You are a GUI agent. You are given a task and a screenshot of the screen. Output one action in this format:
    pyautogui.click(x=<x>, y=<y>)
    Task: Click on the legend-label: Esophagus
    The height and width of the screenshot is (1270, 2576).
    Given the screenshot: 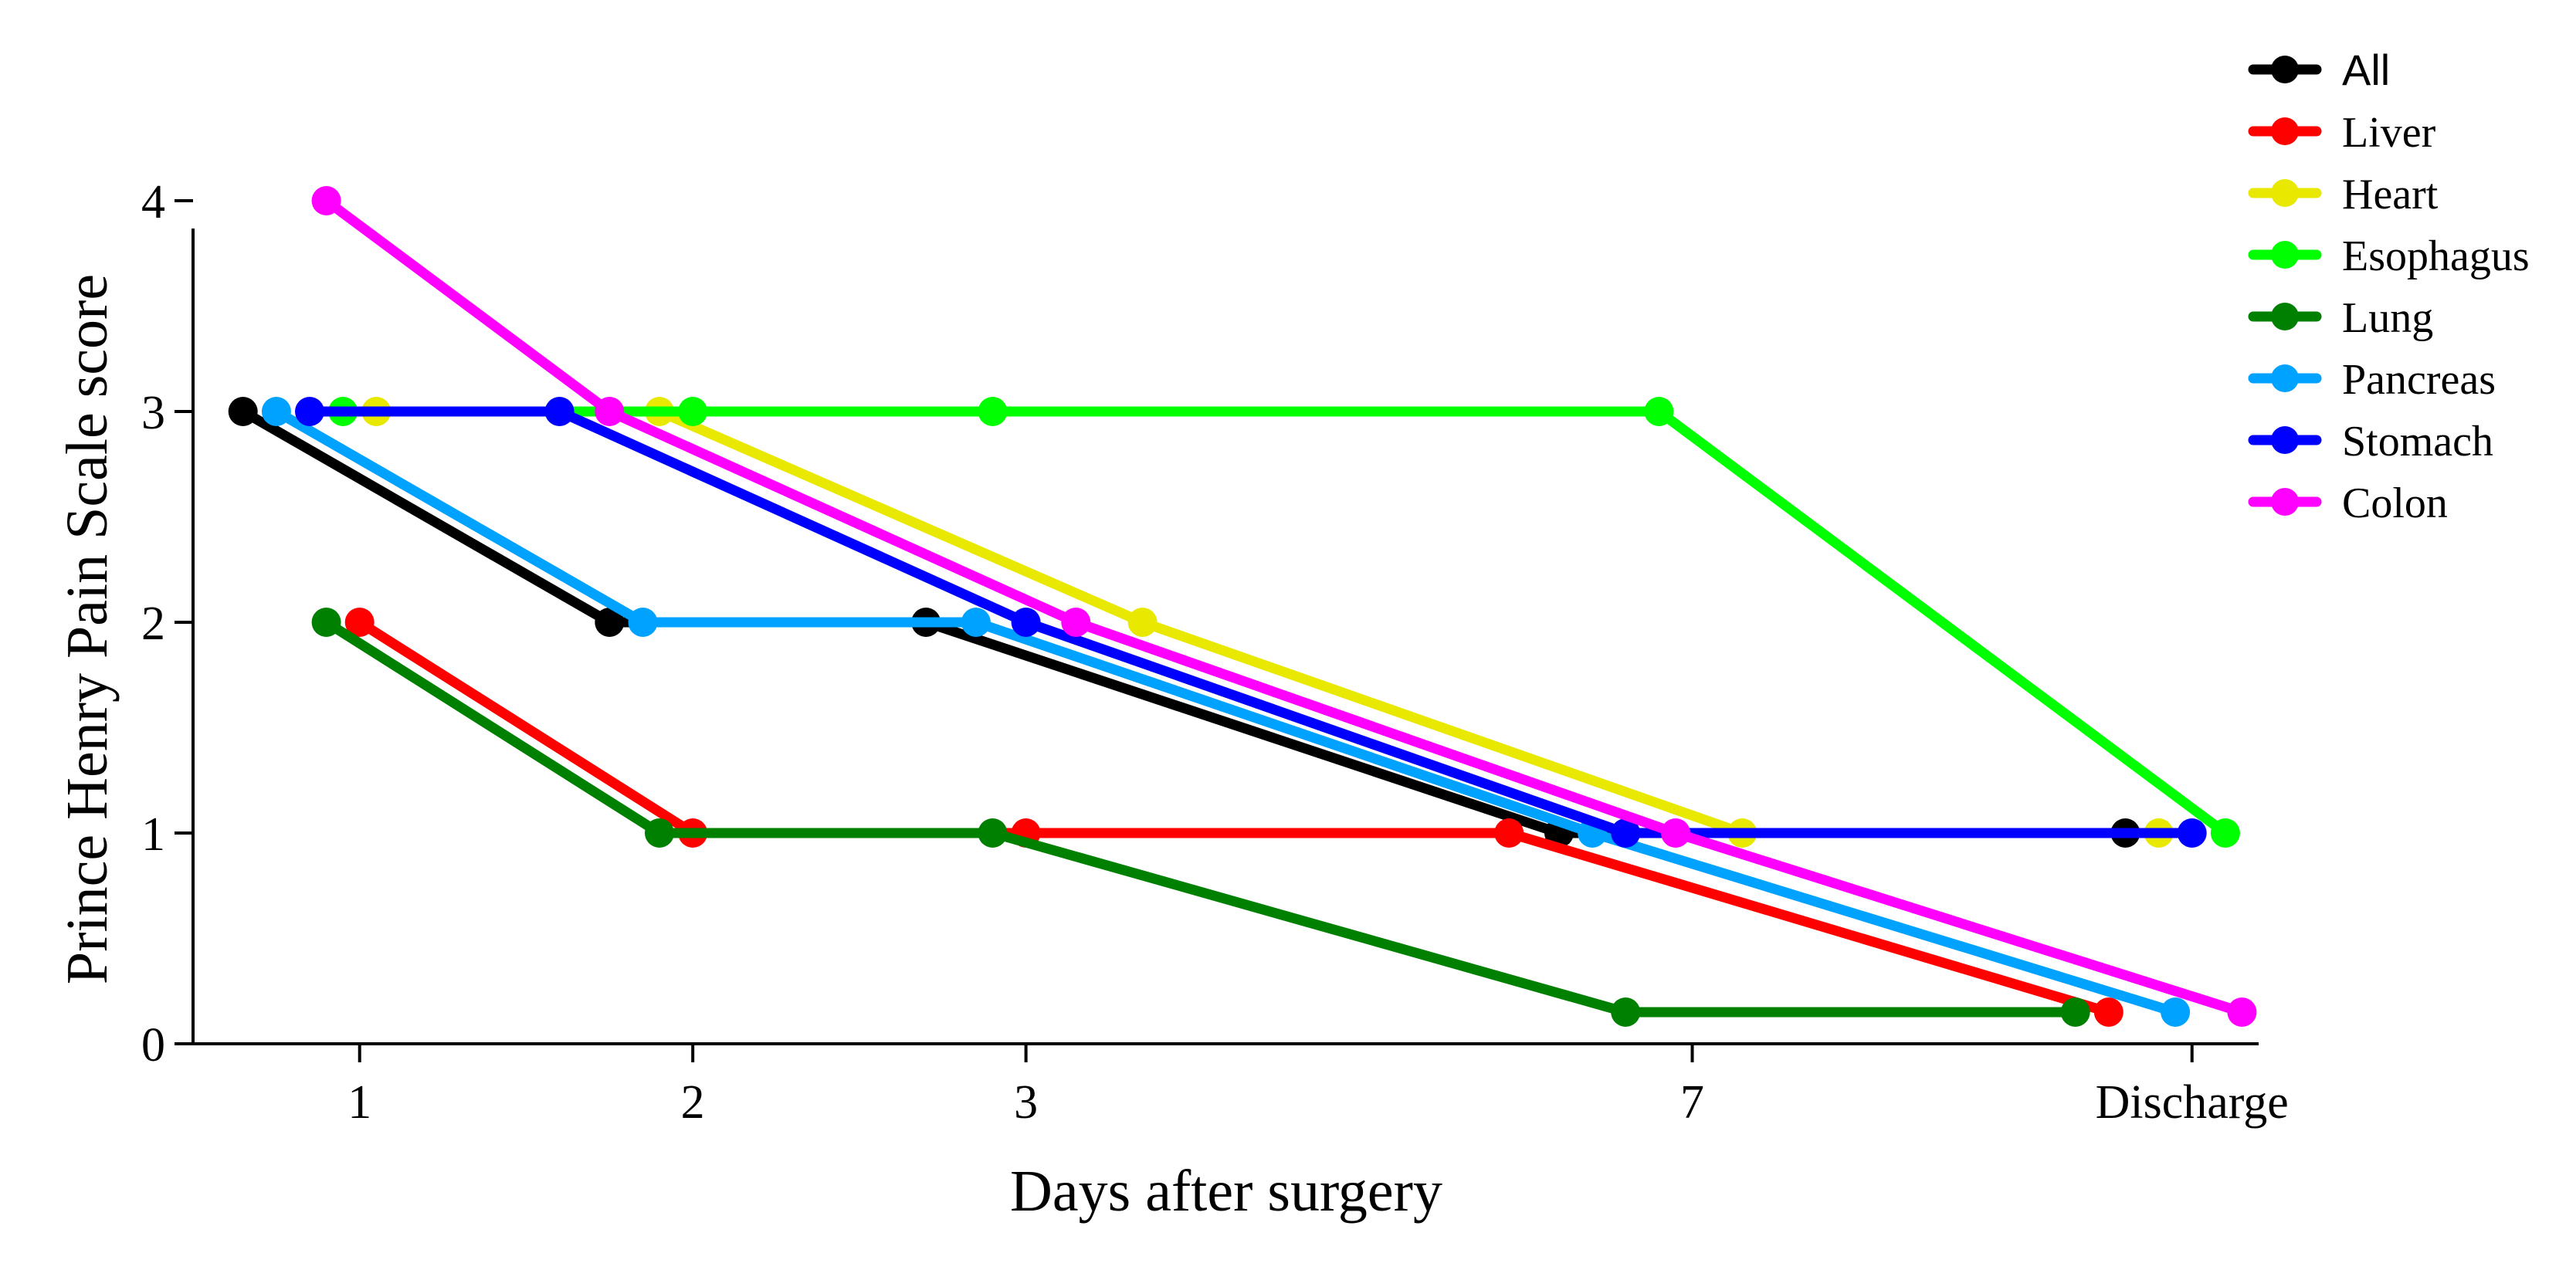 What is the action you would take?
    pyautogui.click(x=2436, y=256)
    